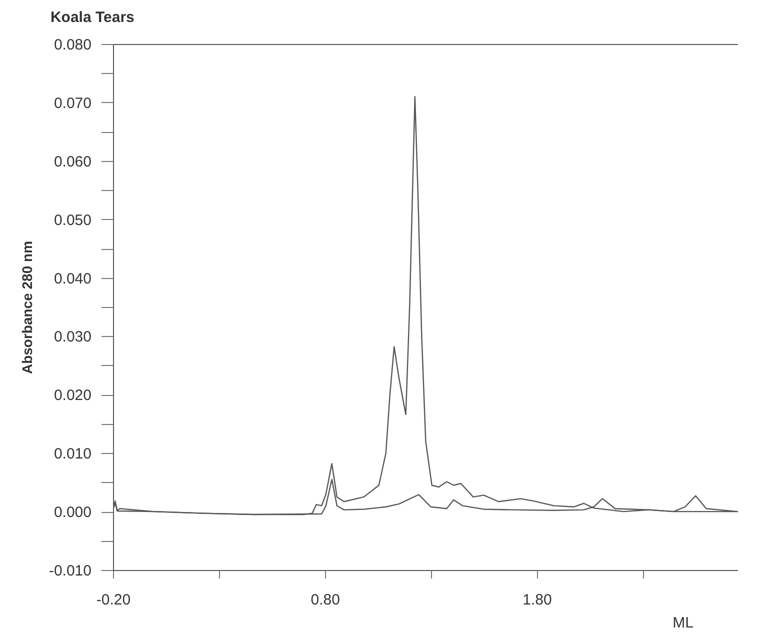  Describe the element at coordinates (683, 623) in the screenshot. I see `x-axis-title: ML` at that location.